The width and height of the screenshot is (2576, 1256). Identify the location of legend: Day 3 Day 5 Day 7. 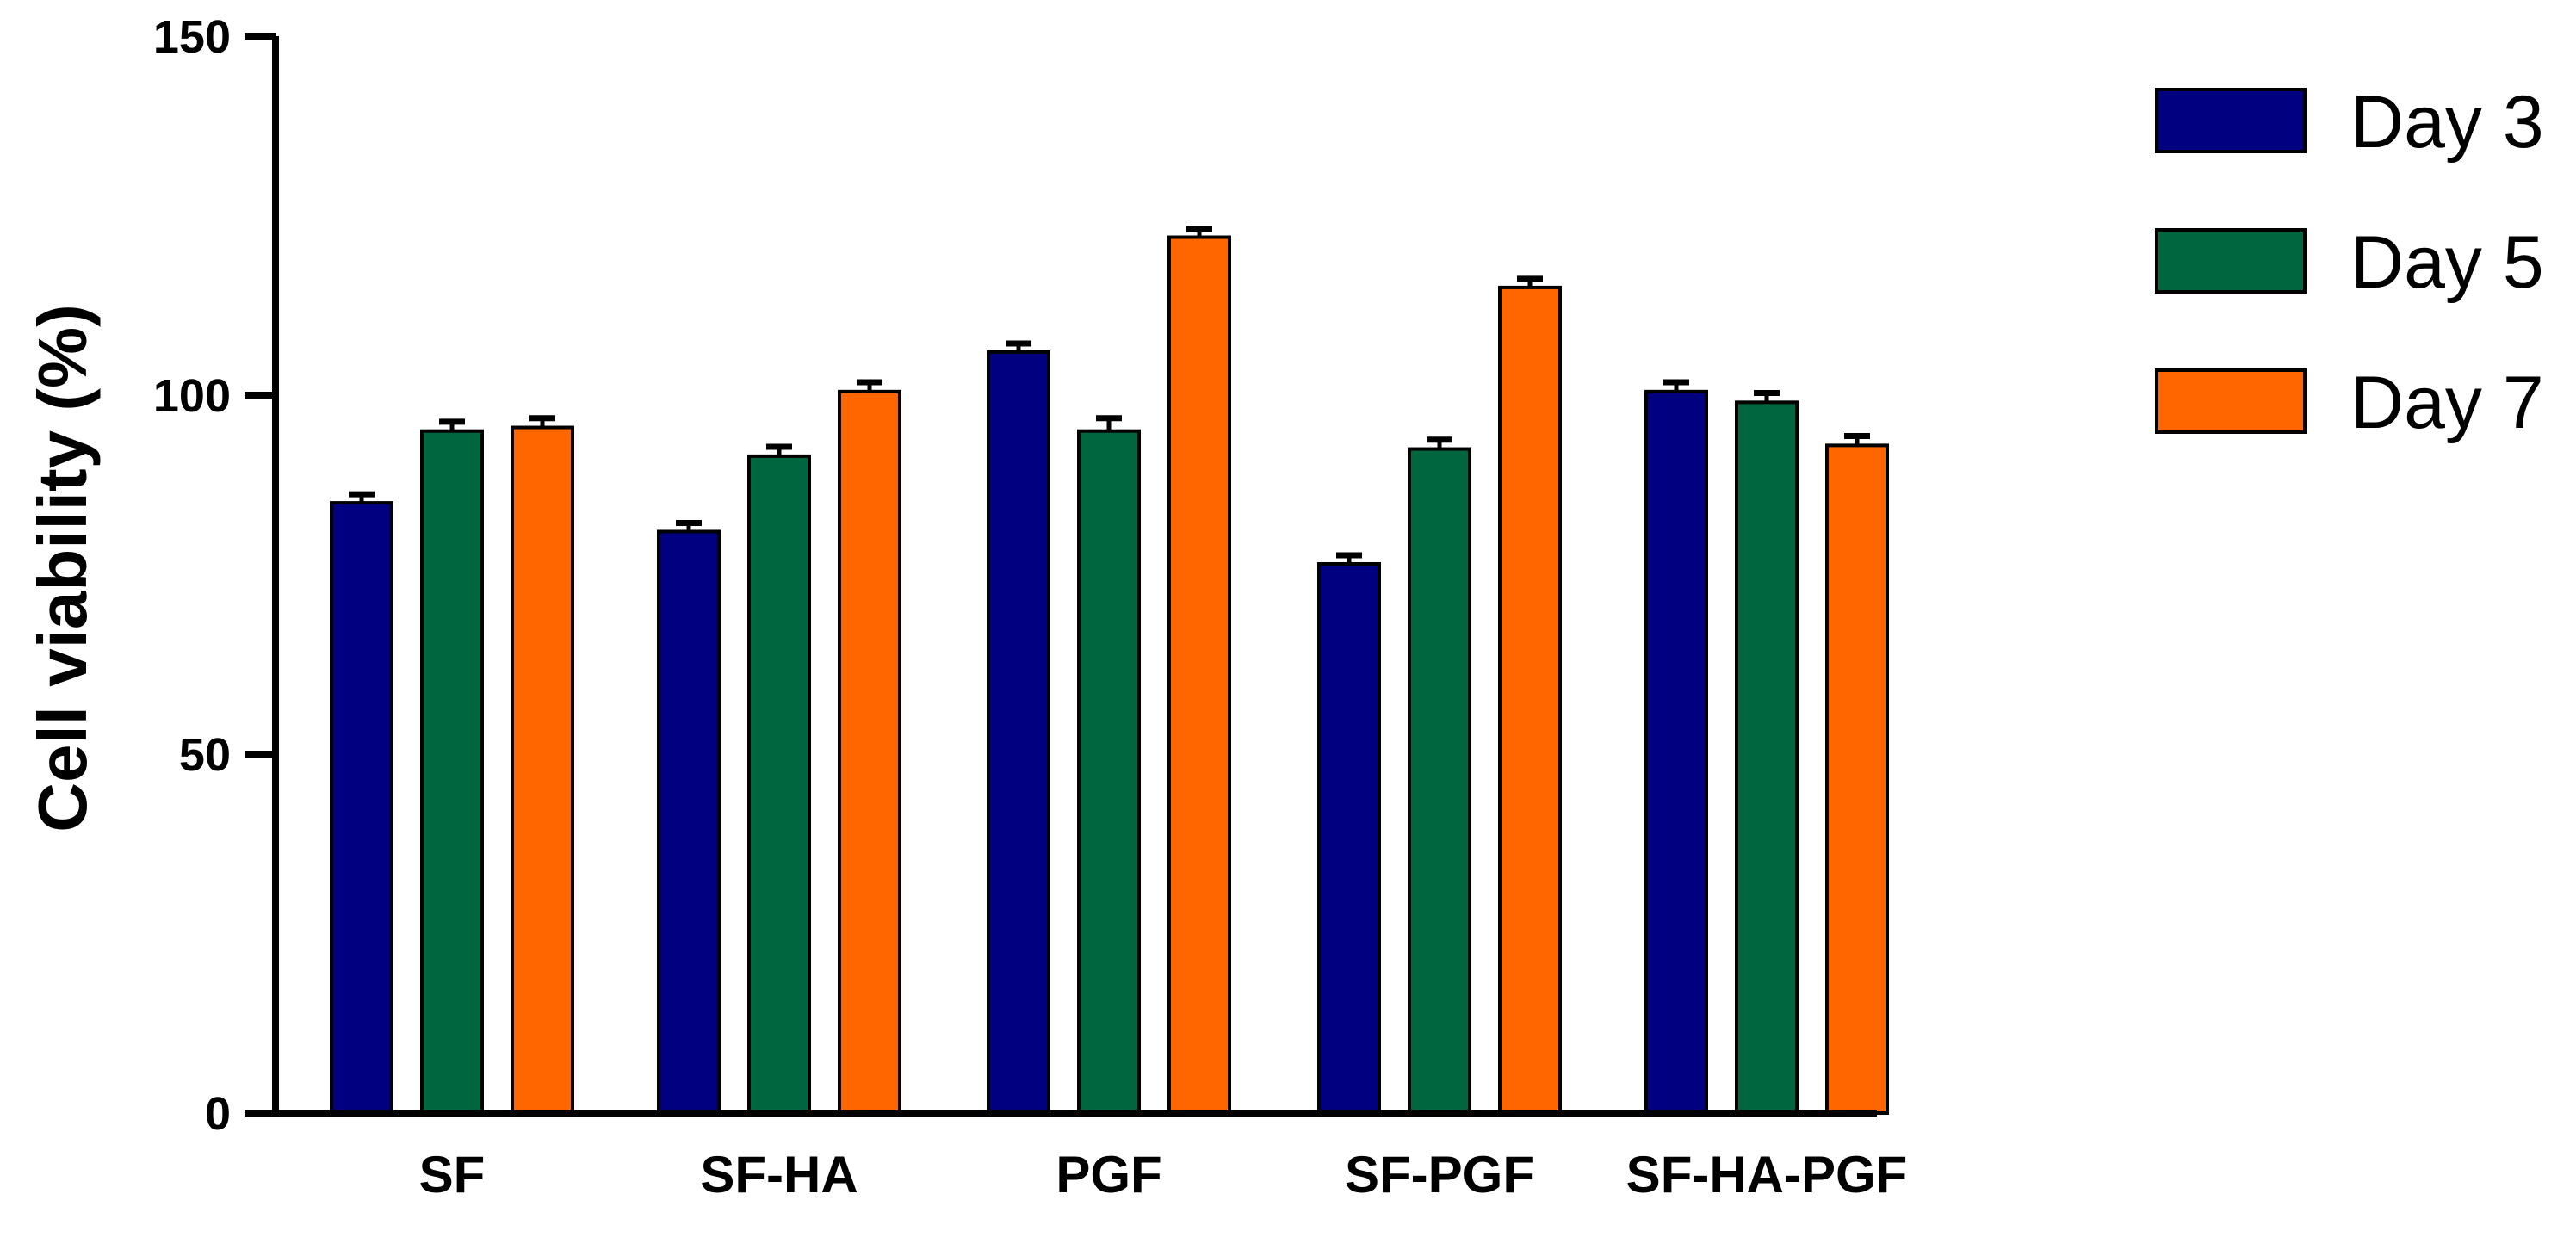
(2350, 262).